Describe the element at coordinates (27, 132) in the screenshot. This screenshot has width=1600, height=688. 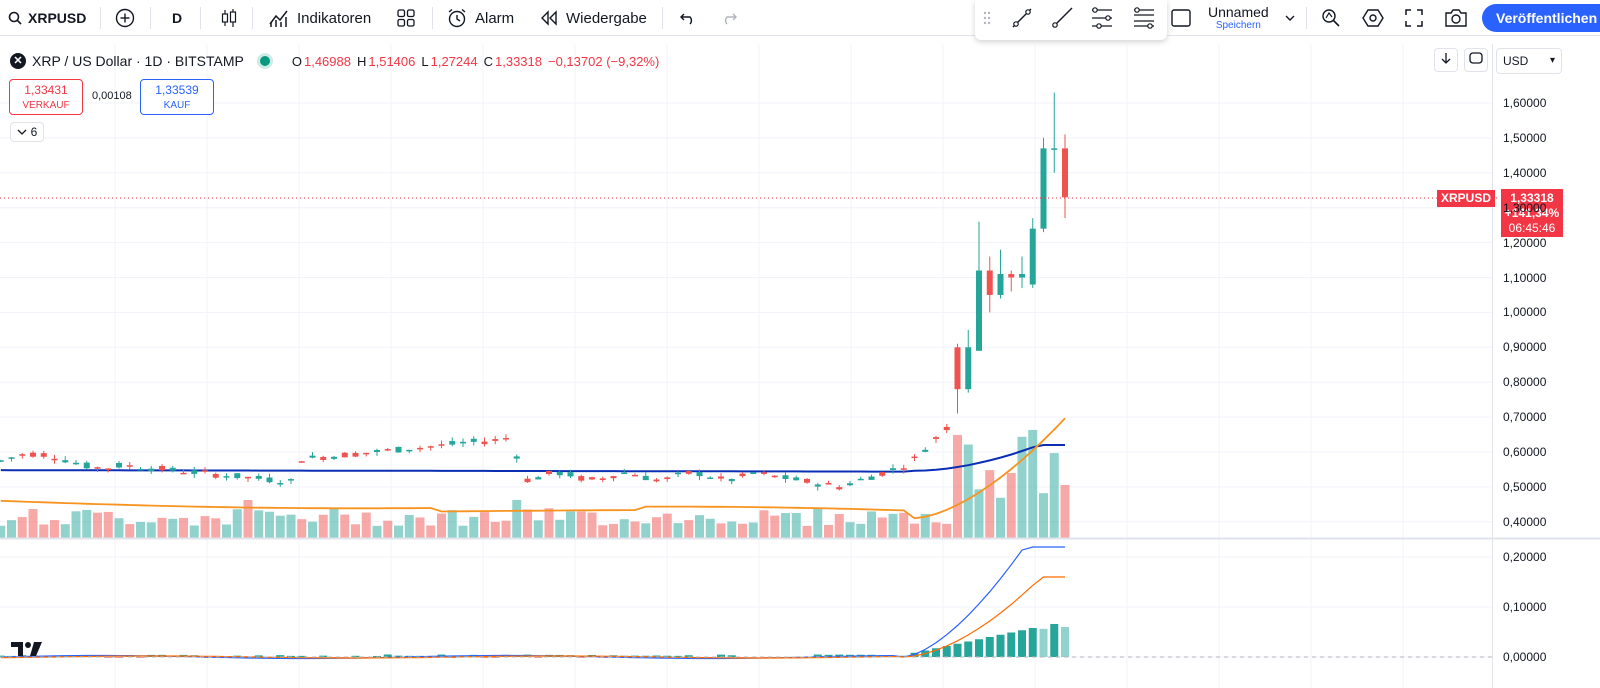
I see `collapse-indicators-button: 6` at that location.